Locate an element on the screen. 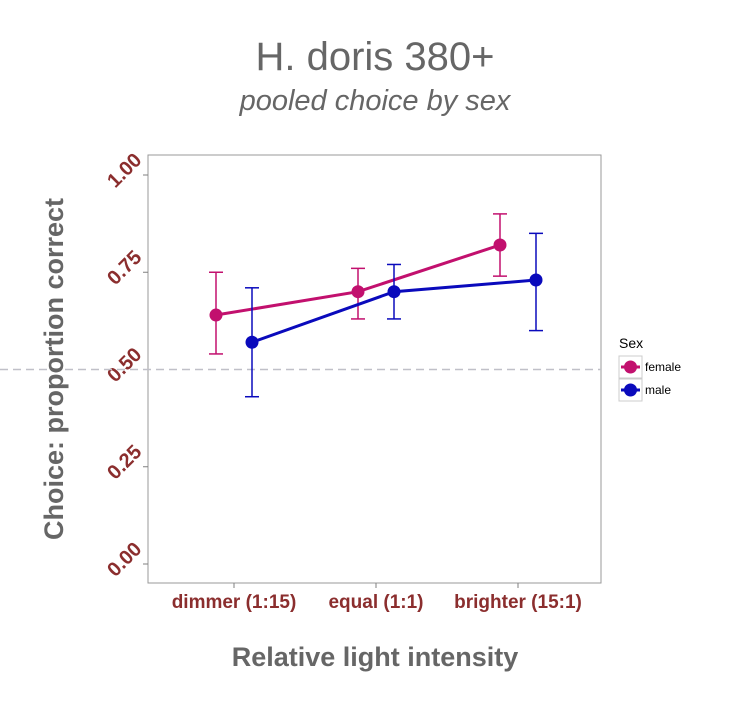 This screenshot has width=739, height=707. y-tick-label: 0.50 is located at coordinates (124, 365).